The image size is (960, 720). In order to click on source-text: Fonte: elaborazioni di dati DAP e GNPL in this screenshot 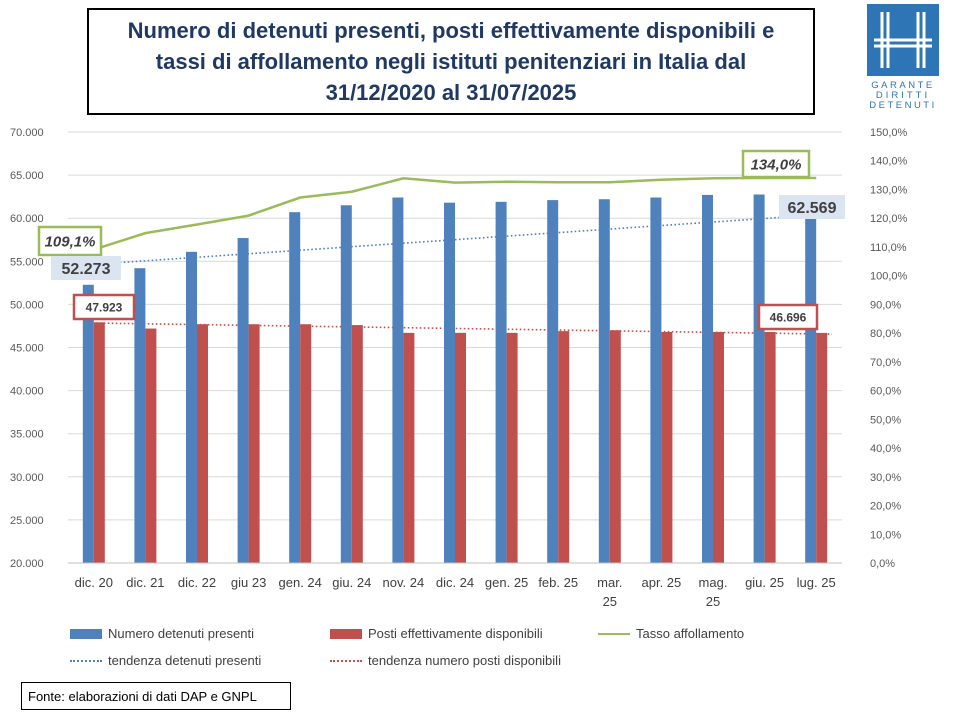, I will do `click(142, 696)`.